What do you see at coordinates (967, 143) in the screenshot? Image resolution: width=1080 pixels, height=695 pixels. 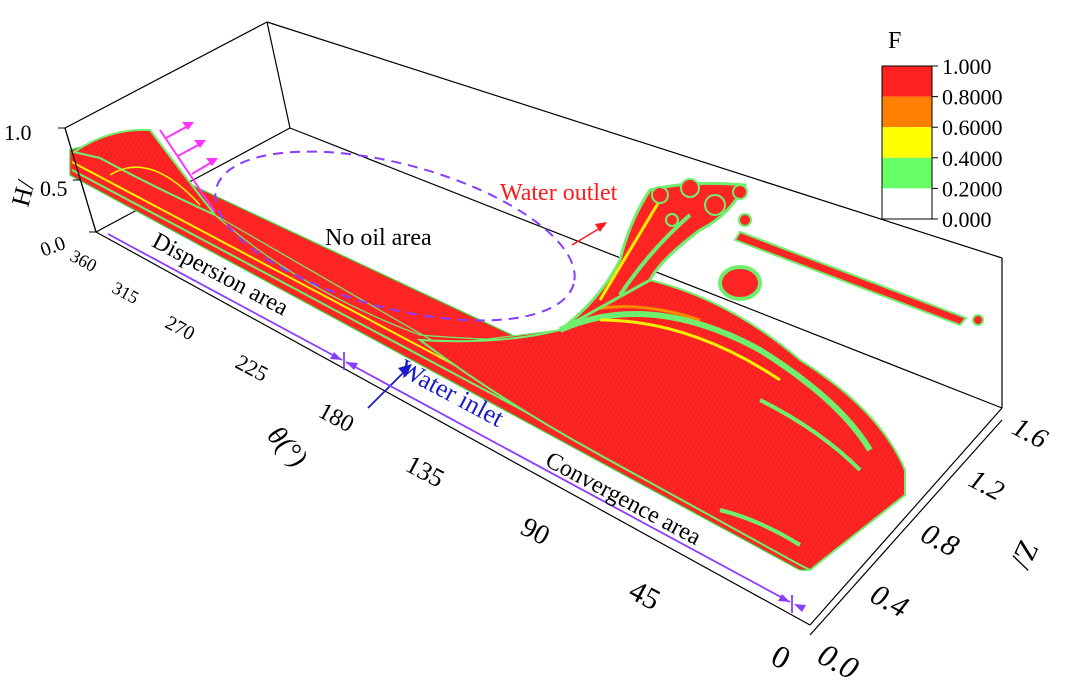 I see `colorbar-labels: 1.000 0.8000 0.6000 0.4000 0.2000 0.000` at bounding box center [967, 143].